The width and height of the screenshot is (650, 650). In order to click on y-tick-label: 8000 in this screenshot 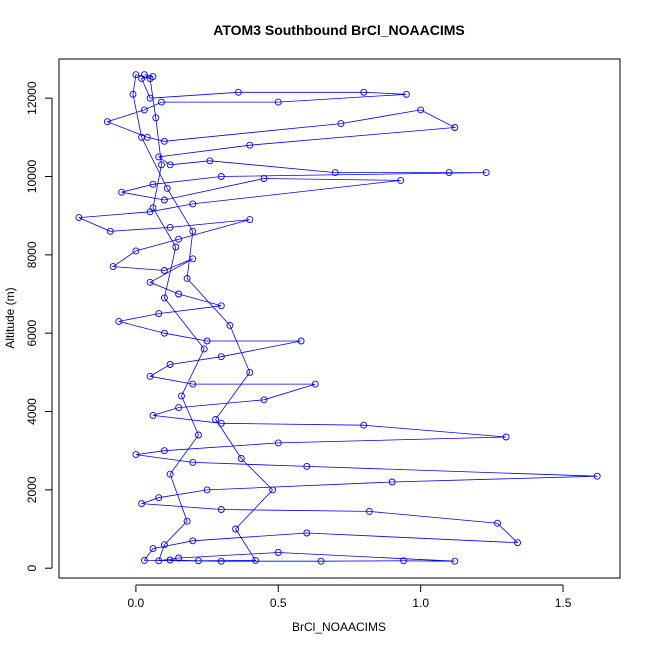, I will do `click(32, 254)`.